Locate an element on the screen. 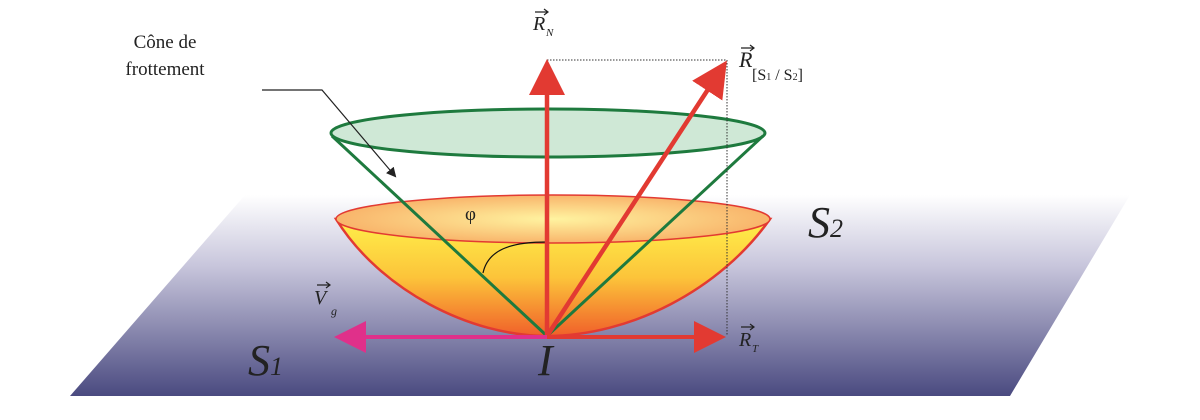 This screenshot has height=420, width=1200. angle-arc is located at coordinates (515, 257).